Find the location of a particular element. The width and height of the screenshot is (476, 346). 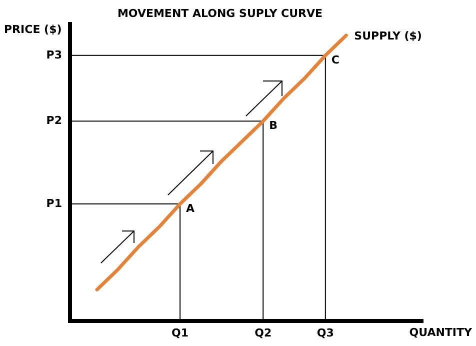

x-tick-label: Q2 is located at coordinates (263, 333).